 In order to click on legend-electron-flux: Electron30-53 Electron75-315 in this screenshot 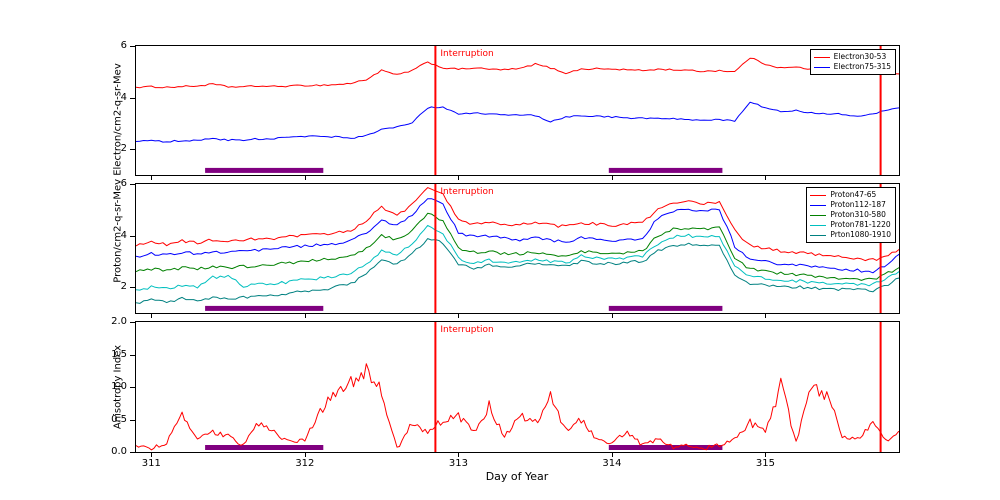, I will do `click(852, 62)`.